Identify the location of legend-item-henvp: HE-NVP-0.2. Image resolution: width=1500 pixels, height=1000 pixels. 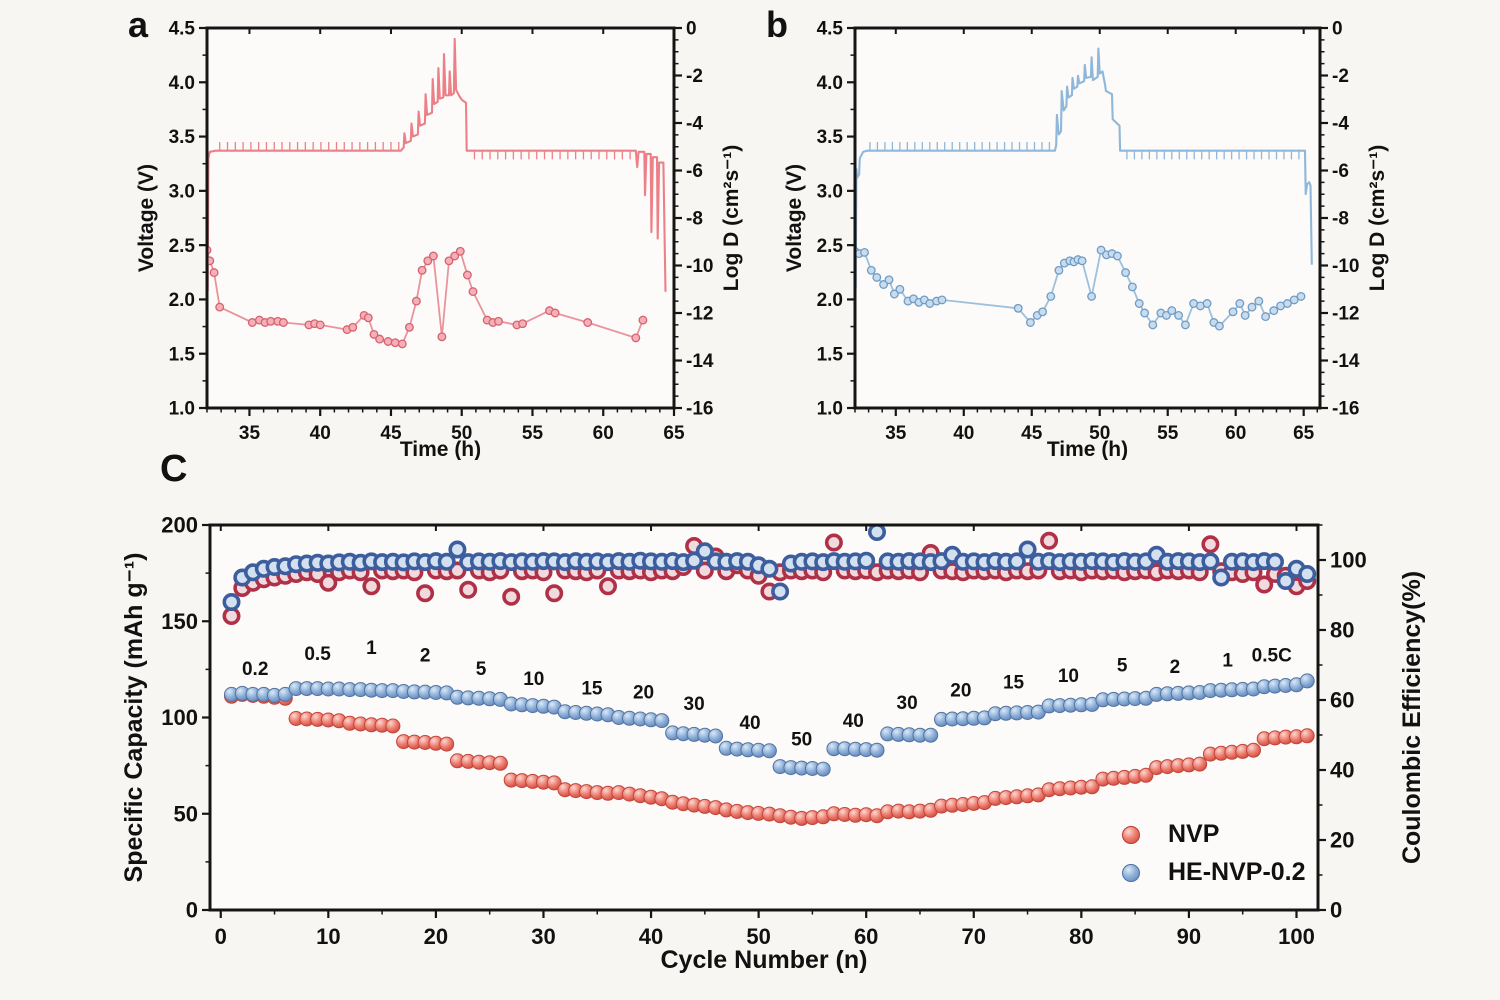
(1242, 872).